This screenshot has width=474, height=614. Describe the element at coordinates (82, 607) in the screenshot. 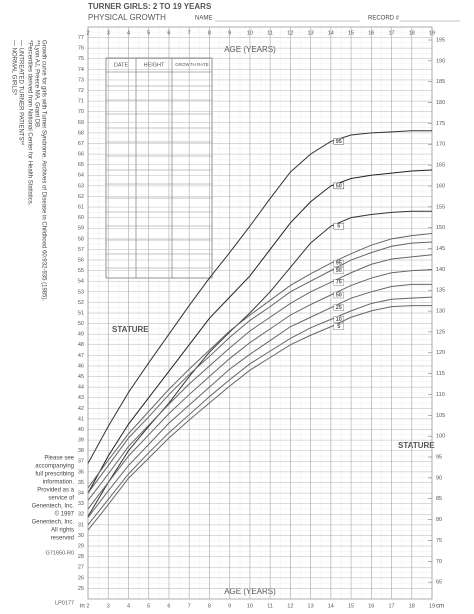

I see `left-unit: in` at that location.